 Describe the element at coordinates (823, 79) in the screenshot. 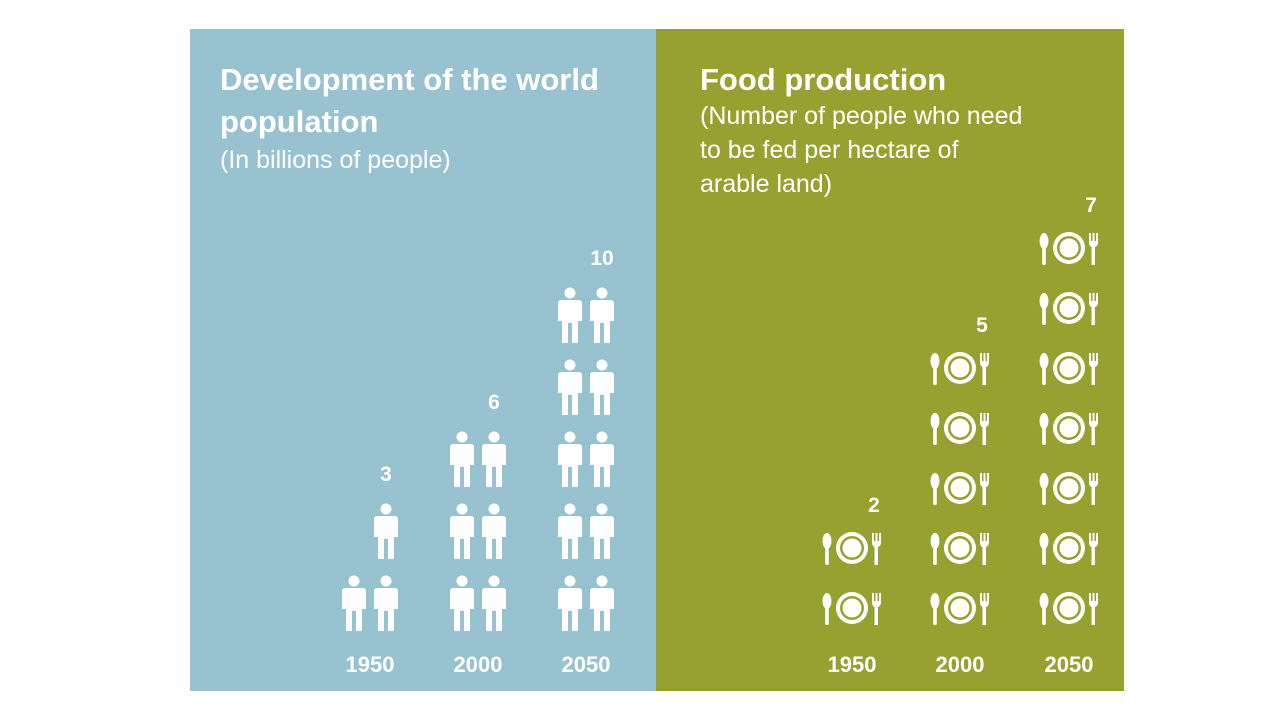

I see `food-title: Food production` at that location.